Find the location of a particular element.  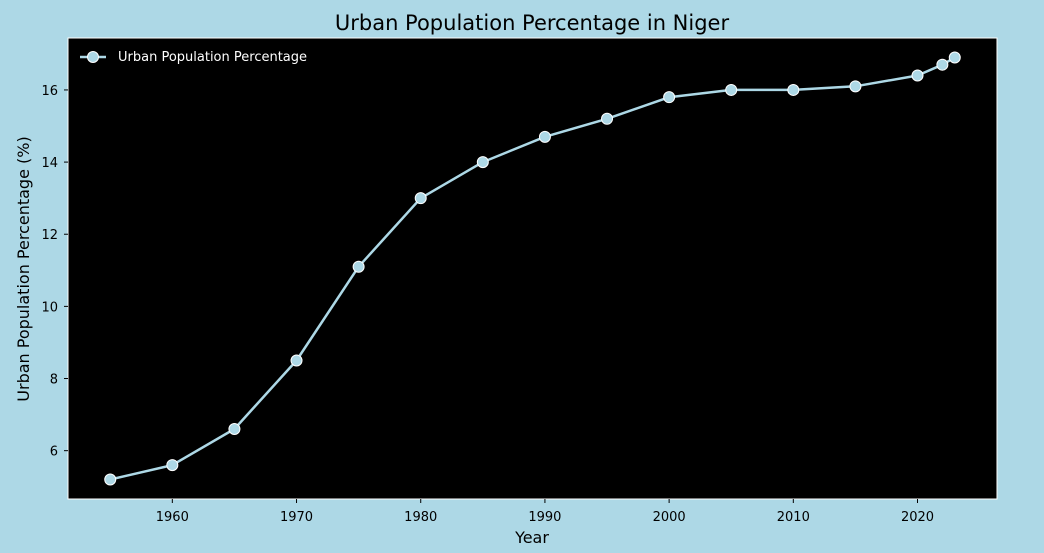

y-tick-label: 12 is located at coordinates (49, 235).